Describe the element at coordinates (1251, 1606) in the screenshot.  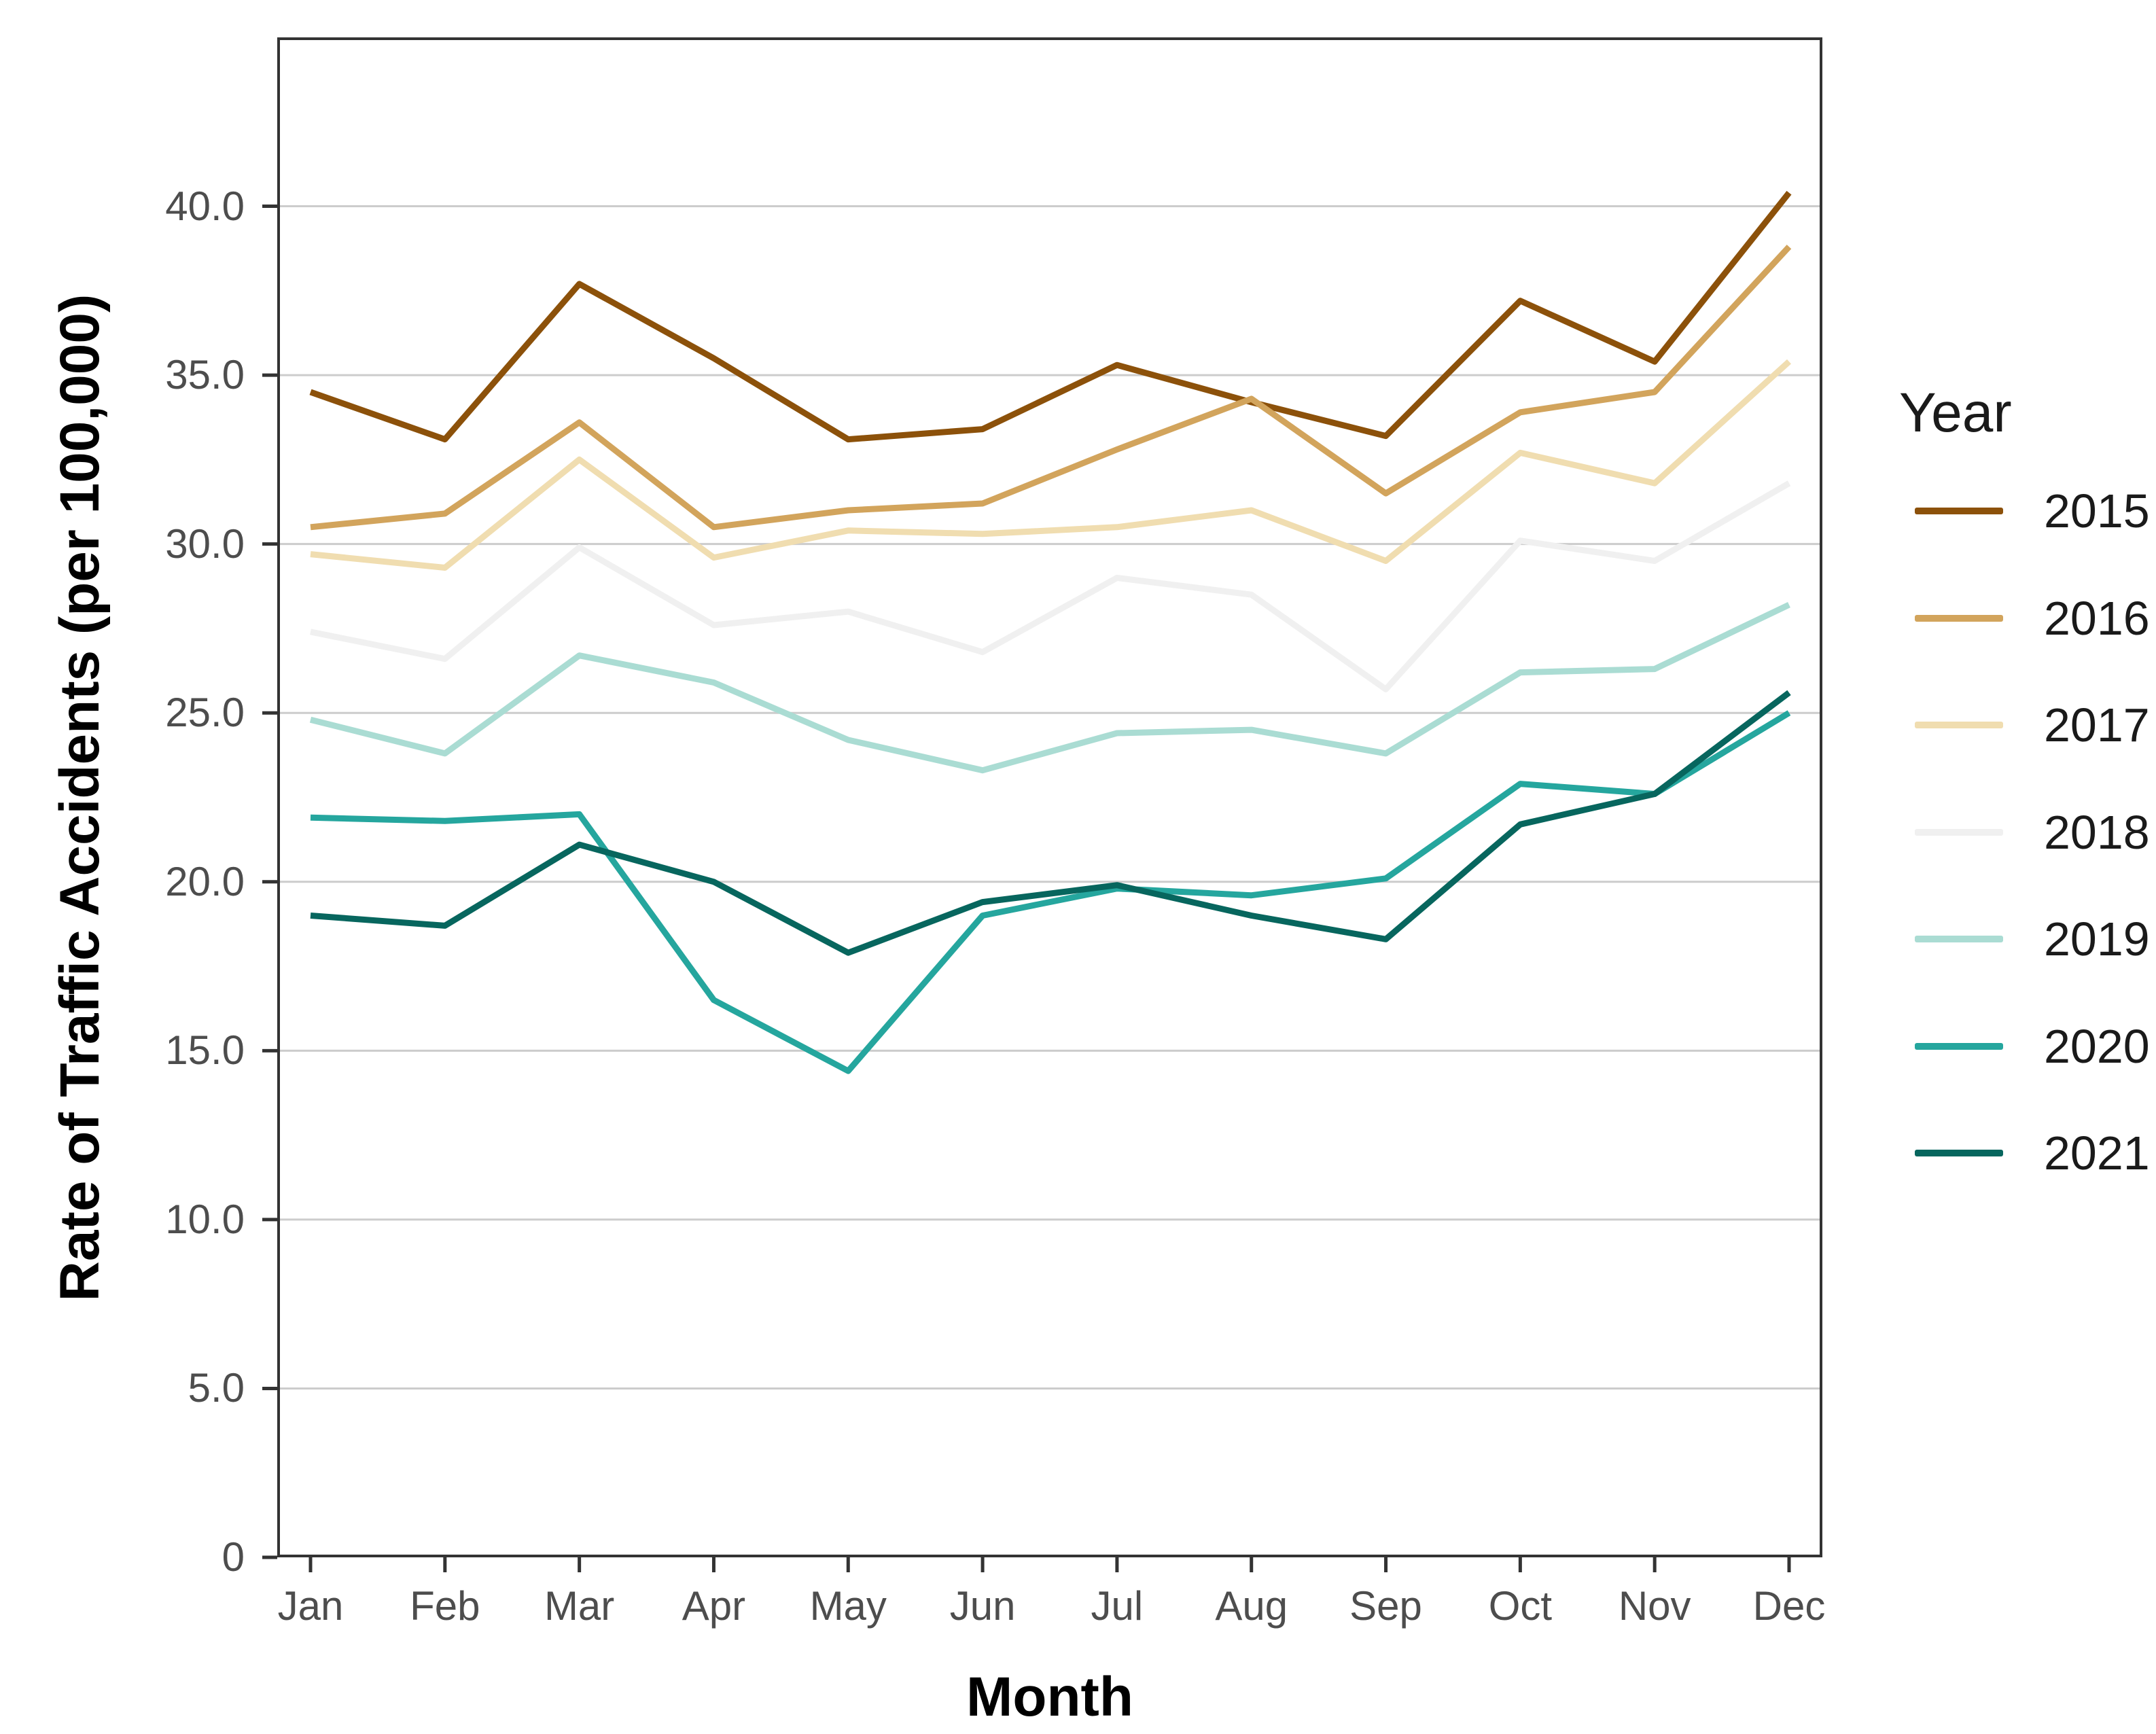
I see `x-tick-label-Aug: Aug` at that location.